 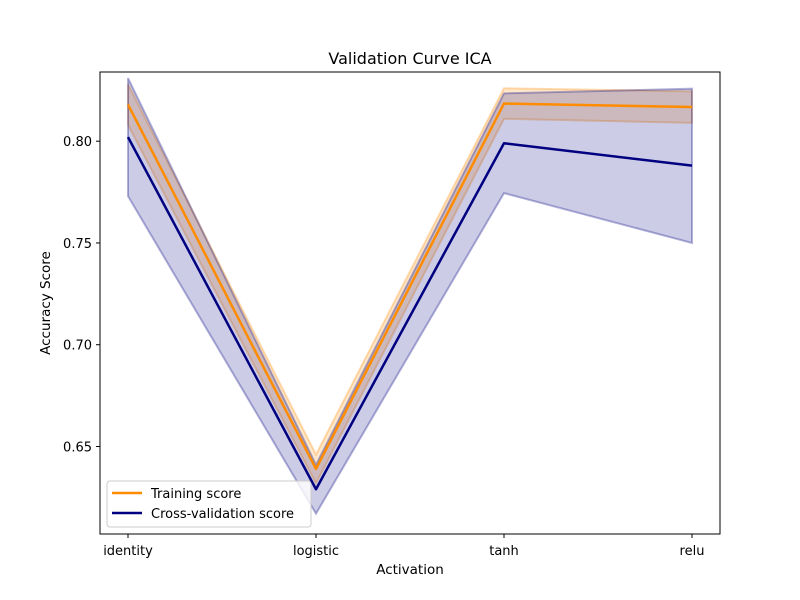 What do you see at coordinates (195, 494) in the screenshot?
I see `legend-label-training: Training score` at bounding box center [195, 494].